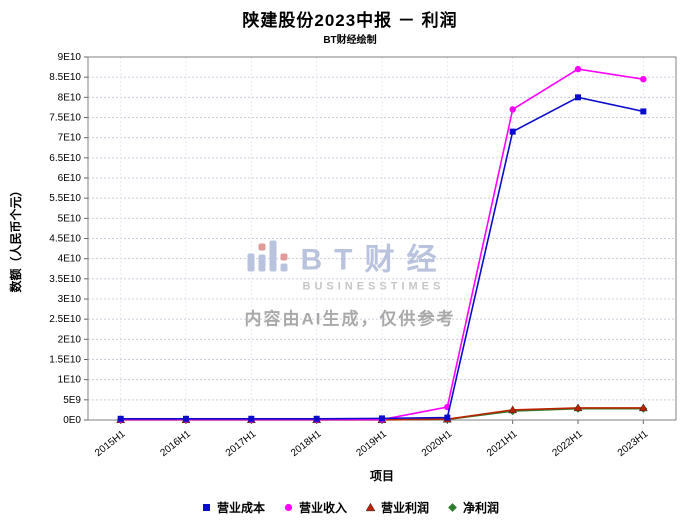  What do you see at coordinates (452, 507) in the screenshot?
I see `legend-marker-diamond-icon` at bounding box center [452, 507].